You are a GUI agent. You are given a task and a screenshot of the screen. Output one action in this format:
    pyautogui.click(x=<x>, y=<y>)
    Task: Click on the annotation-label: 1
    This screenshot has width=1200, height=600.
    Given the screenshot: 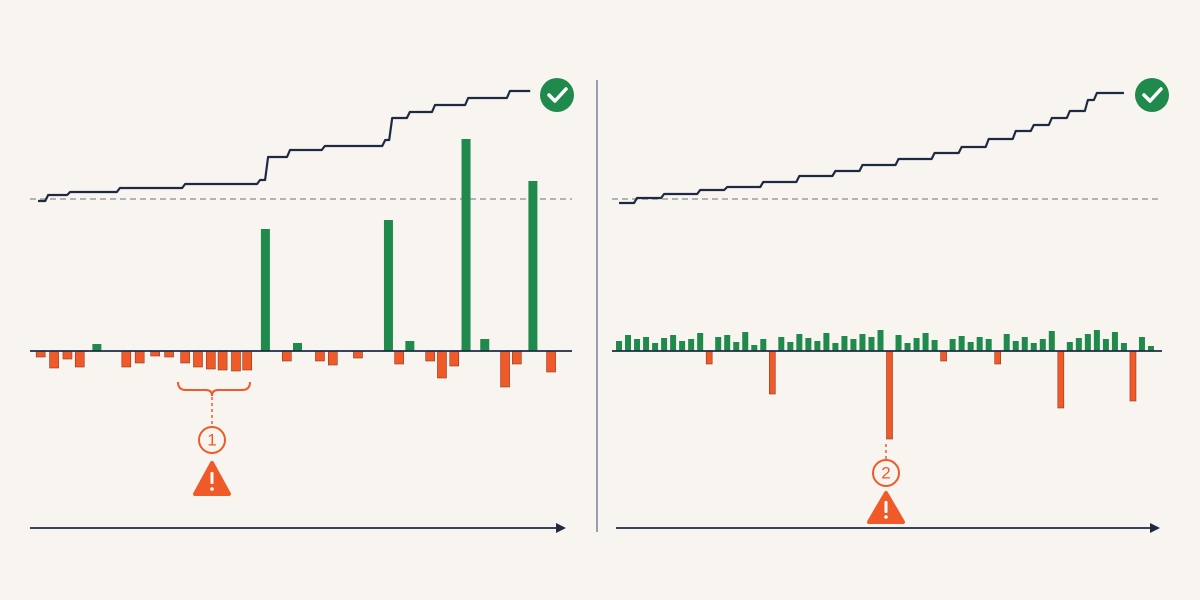 What is the action you would take?
    pyautogui.click(x=211, y=439)
    